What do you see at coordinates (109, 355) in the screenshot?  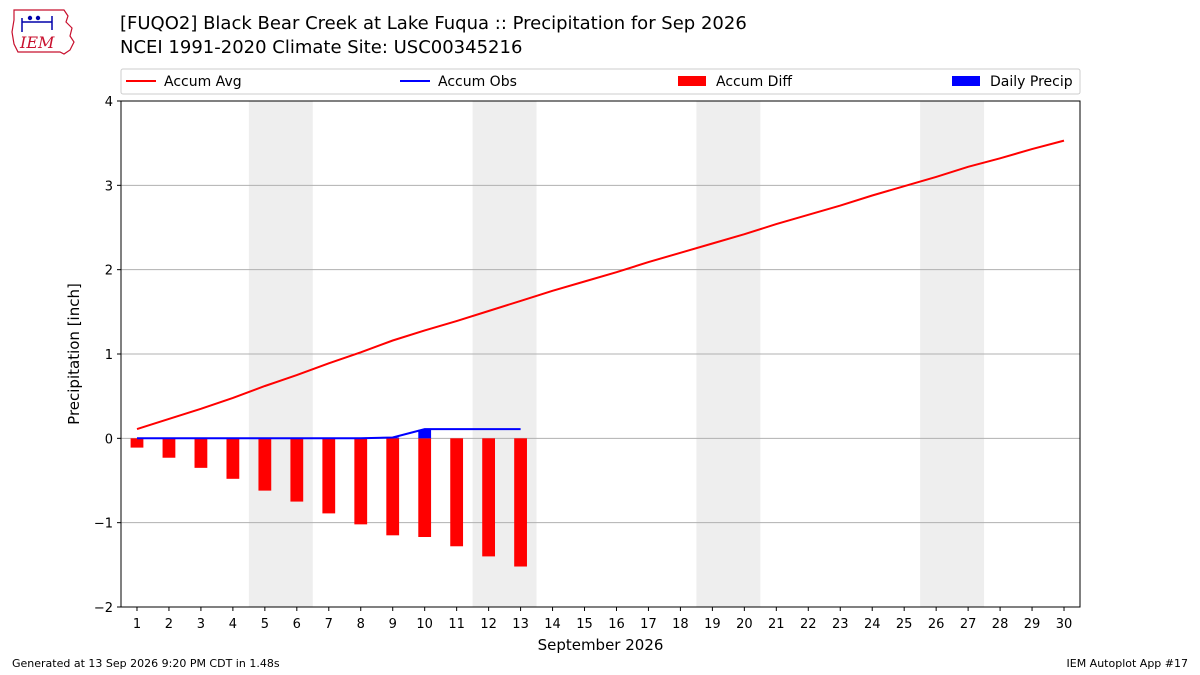 I see `y-tick-label: 1` at bounding box center [109, 355].